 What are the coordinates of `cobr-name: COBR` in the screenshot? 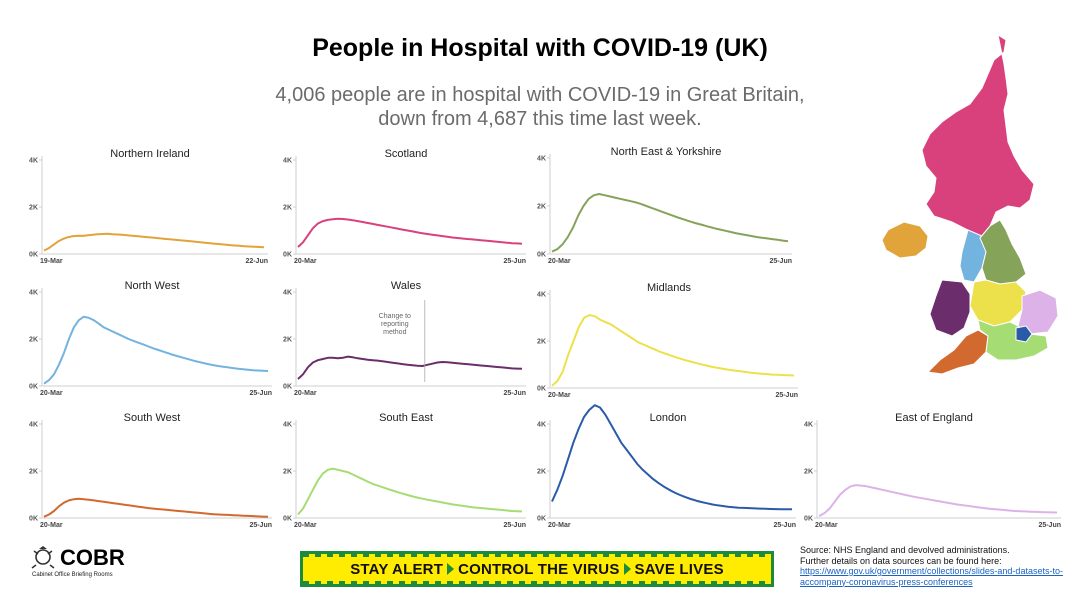 It's located at (92, 557).